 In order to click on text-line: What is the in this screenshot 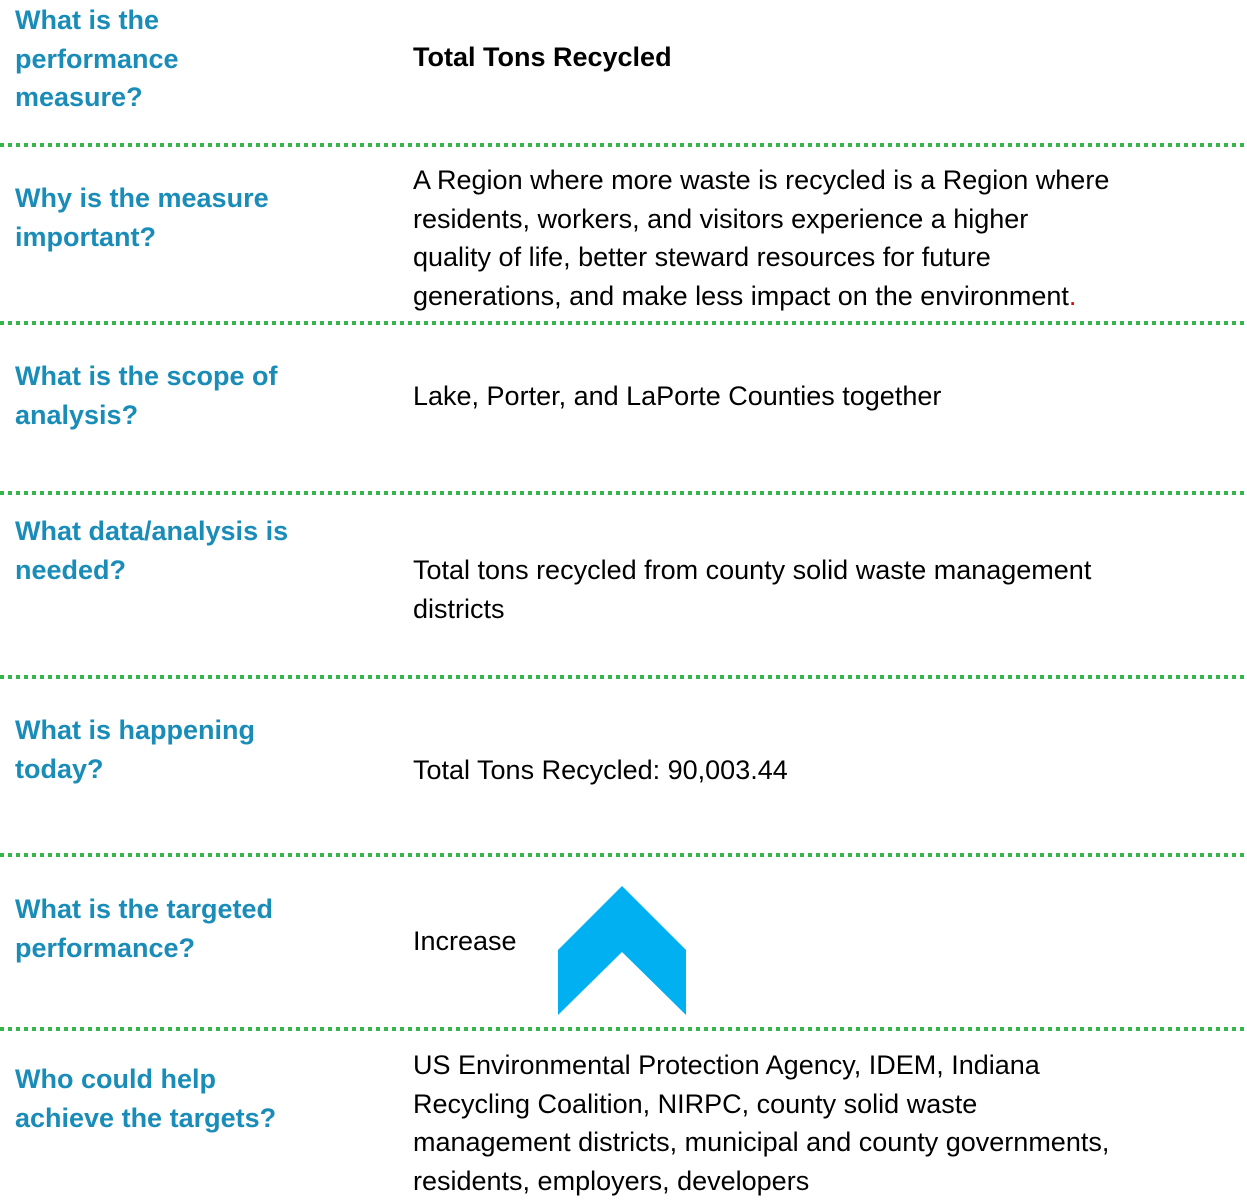, I will do `click(97, 20)`.